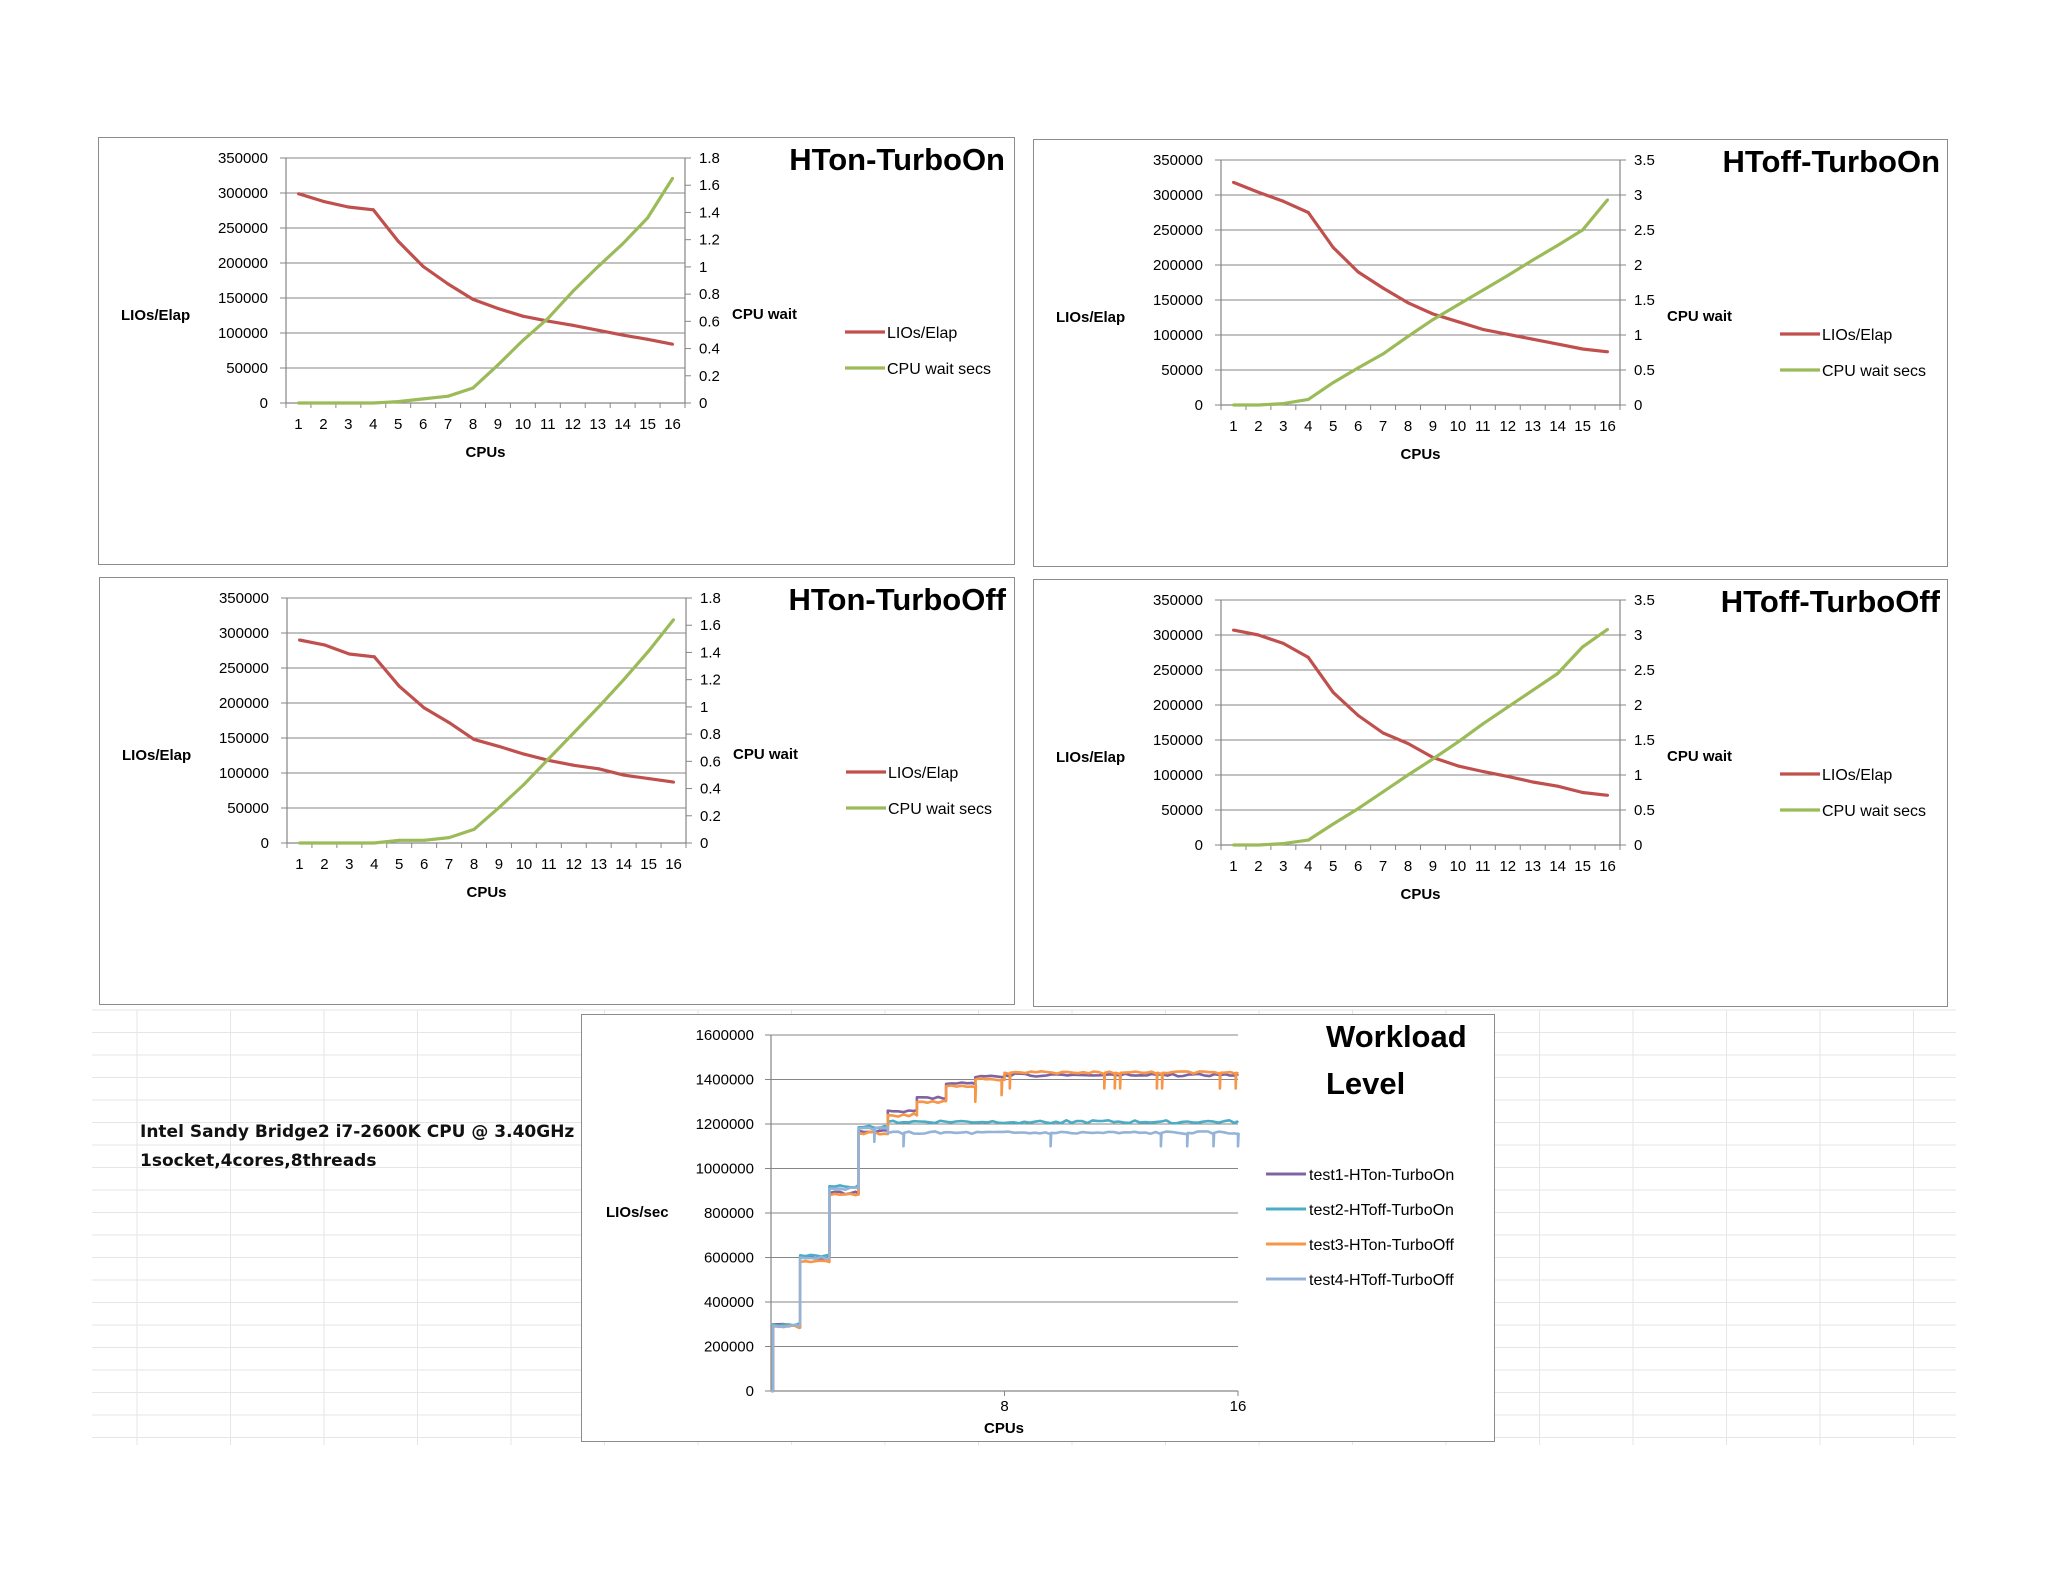 The height and width of the screenshot is (1582, 2048). Describe the element at coordinates (1644, 740) in the screenshot. I see `y2-tick-label: 1.5` at that location.